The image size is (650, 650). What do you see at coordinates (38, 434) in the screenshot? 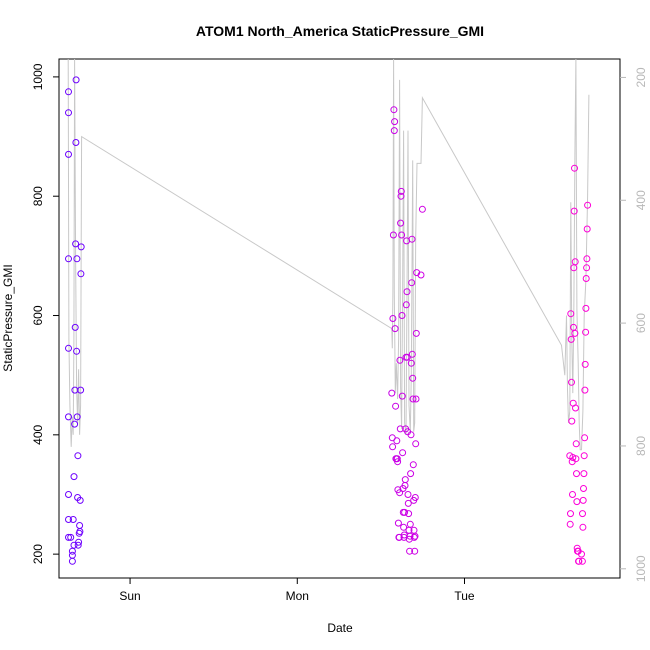
I see `y-tick-label: 400` at bounding box center [38, 434].